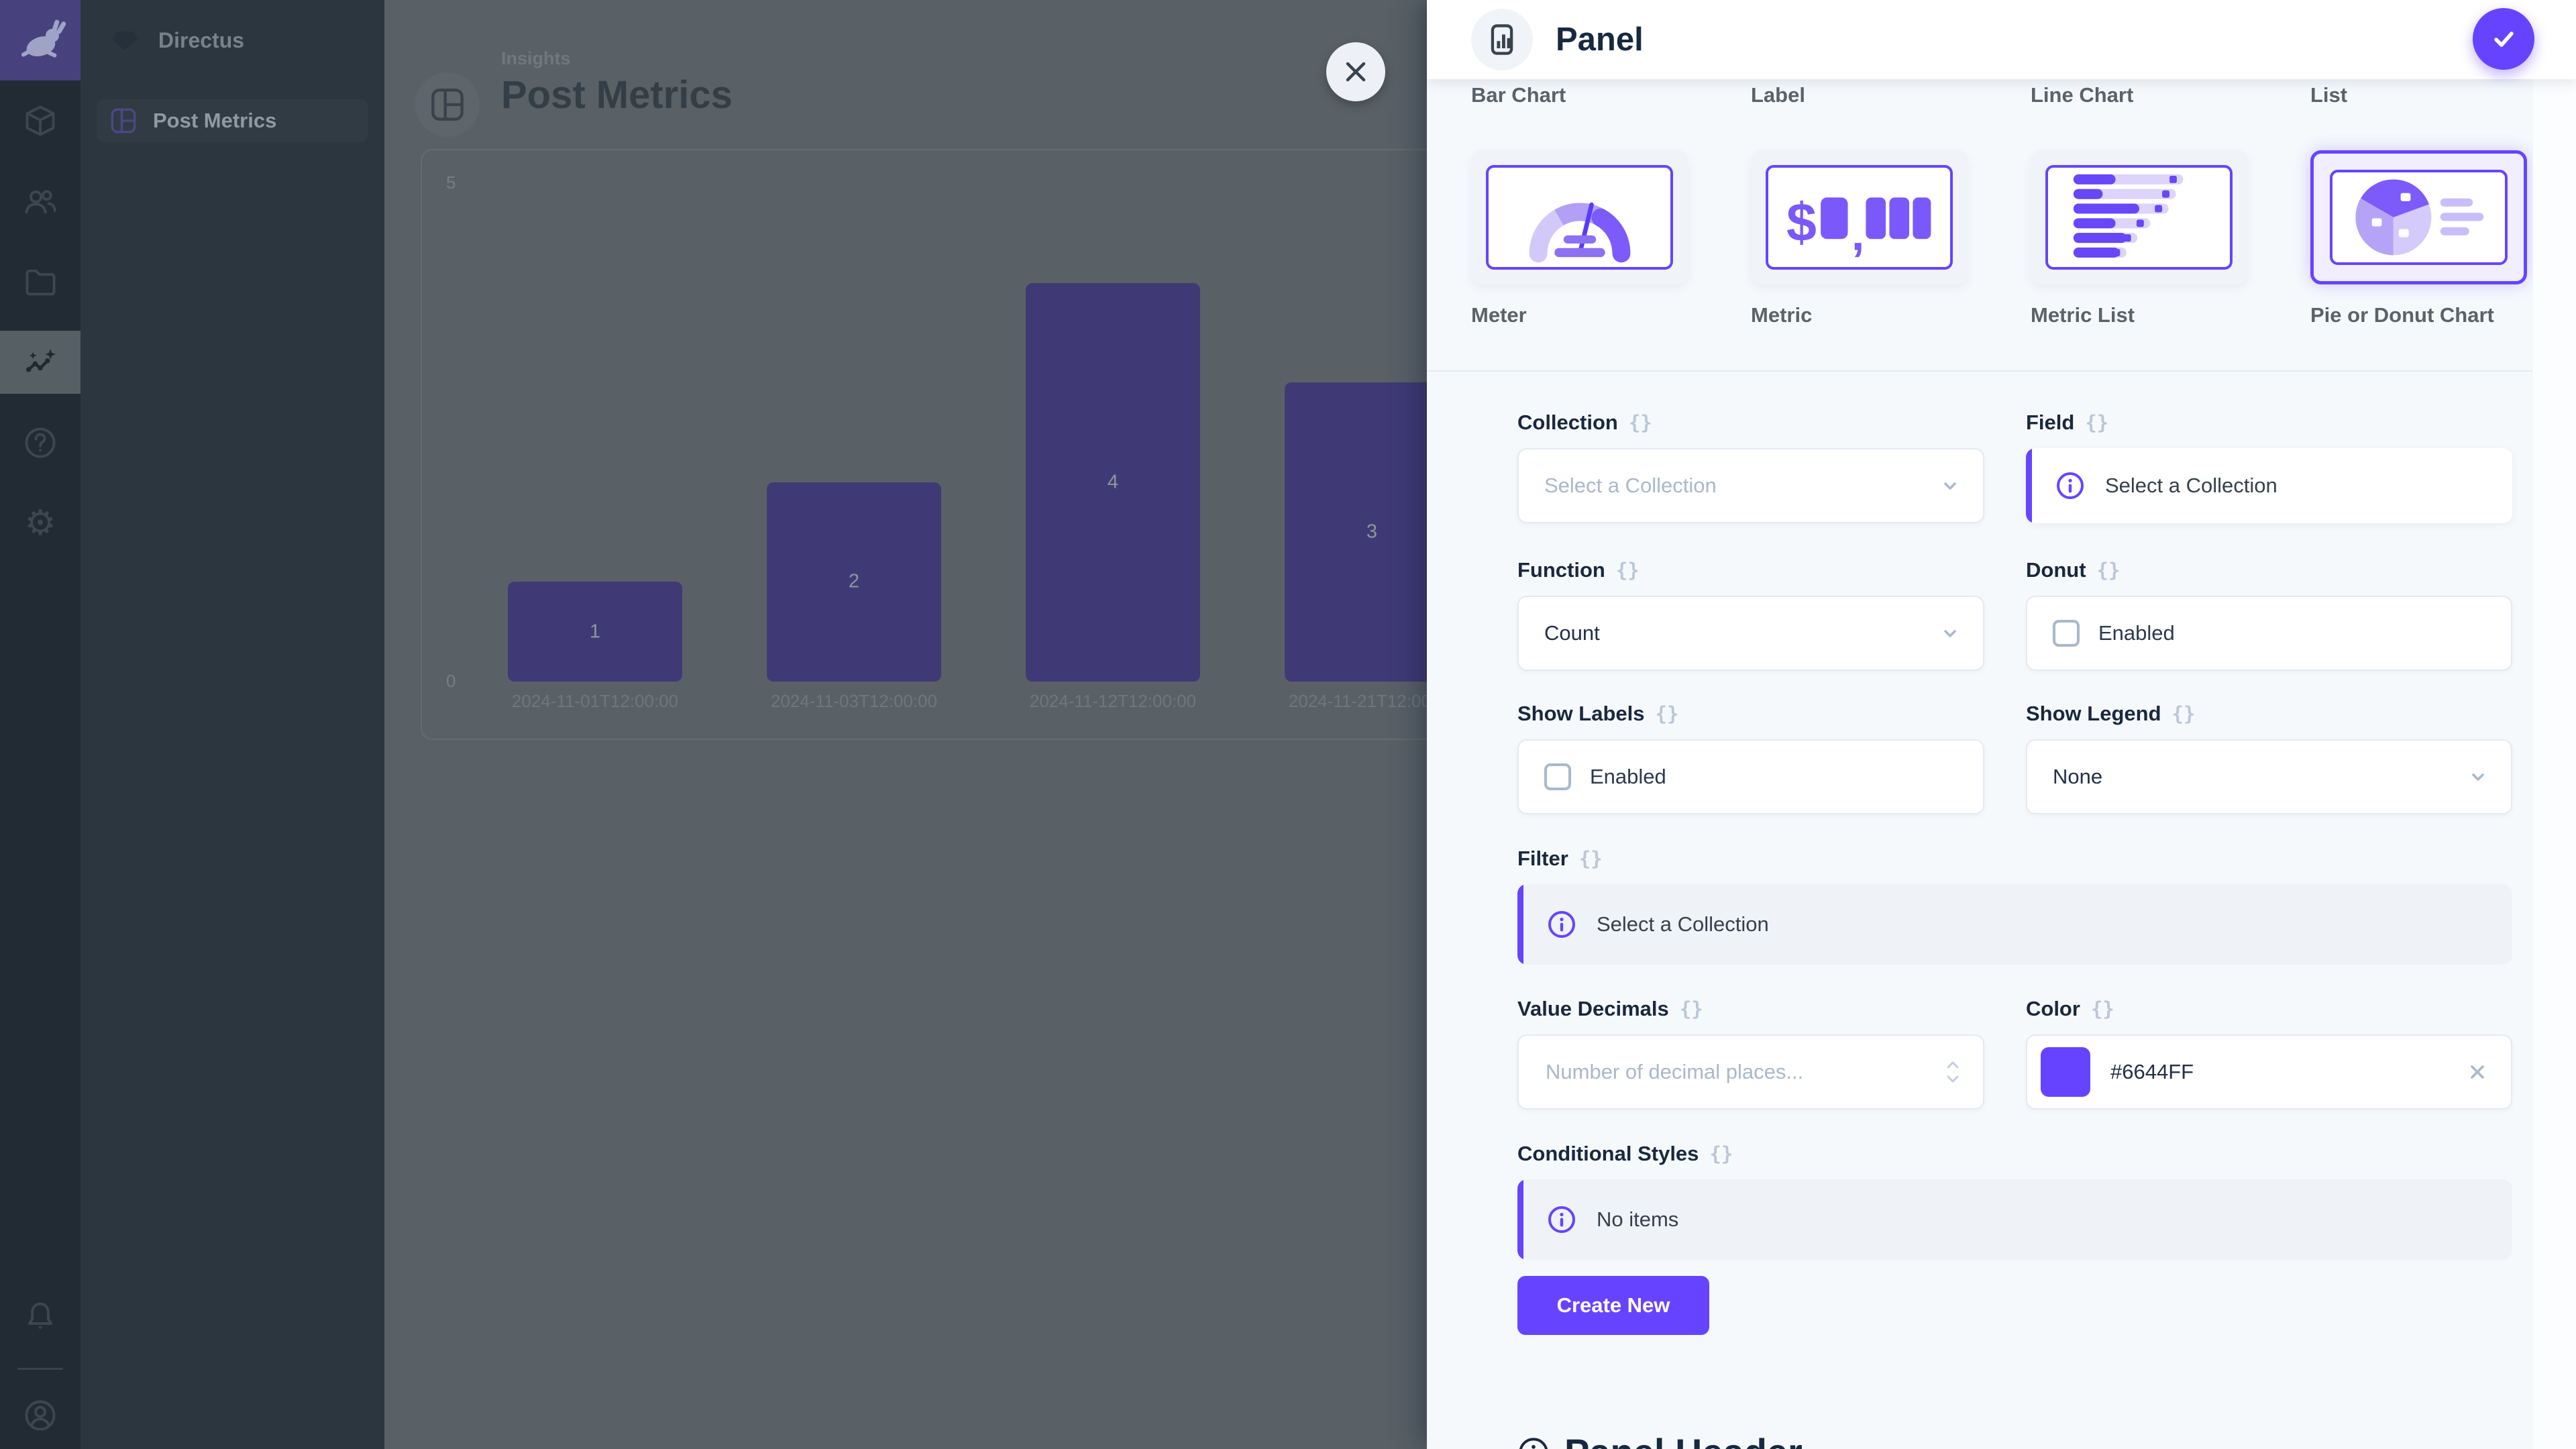 This screenshot has width=2576, height=1449. I want to click on collection-select: Select a Collection, so click(1750, 485).